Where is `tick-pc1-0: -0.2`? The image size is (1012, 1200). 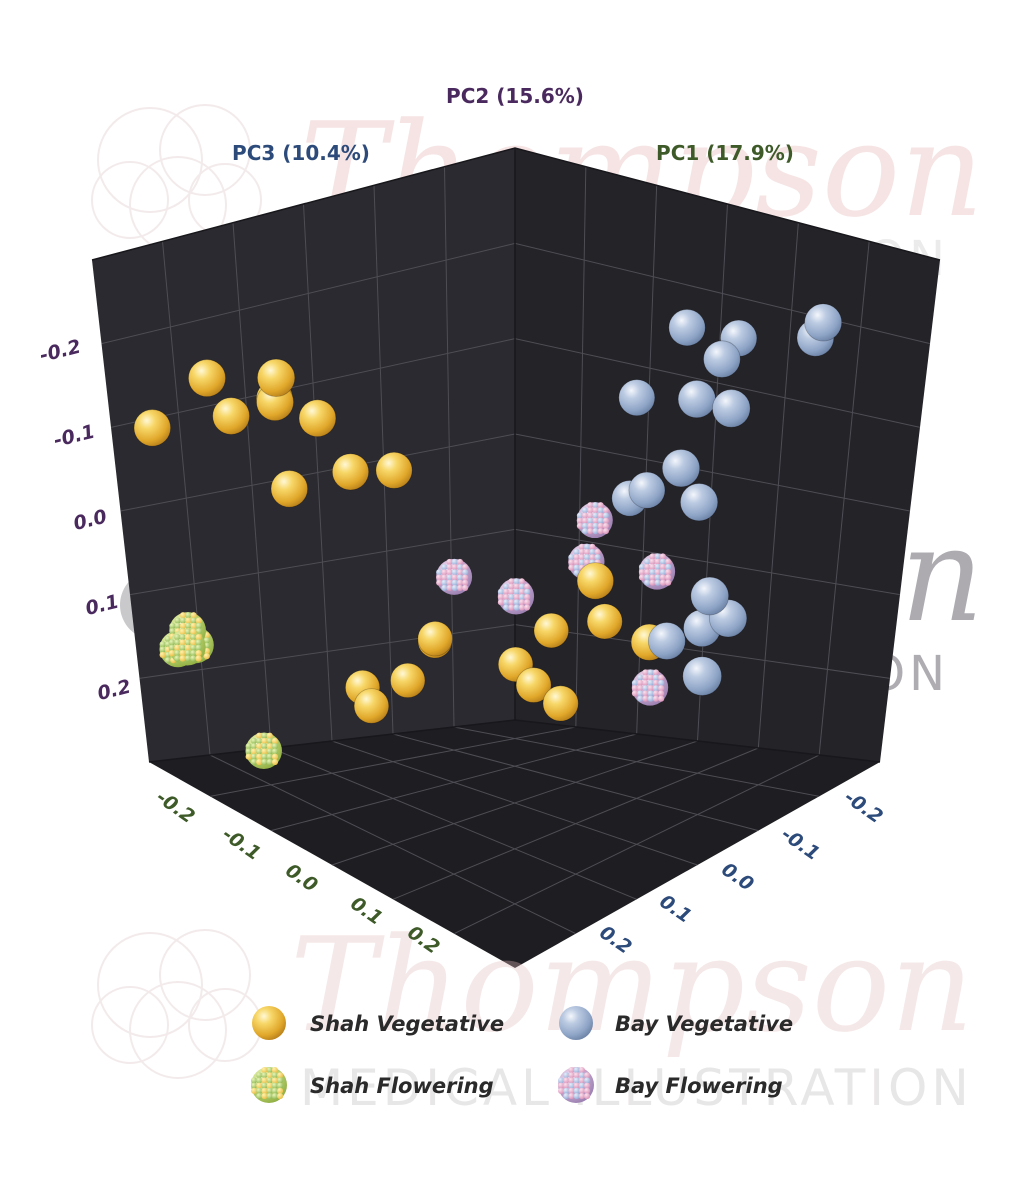
tick-pc1-0: -0.2 is located at coordinates (175, 807).